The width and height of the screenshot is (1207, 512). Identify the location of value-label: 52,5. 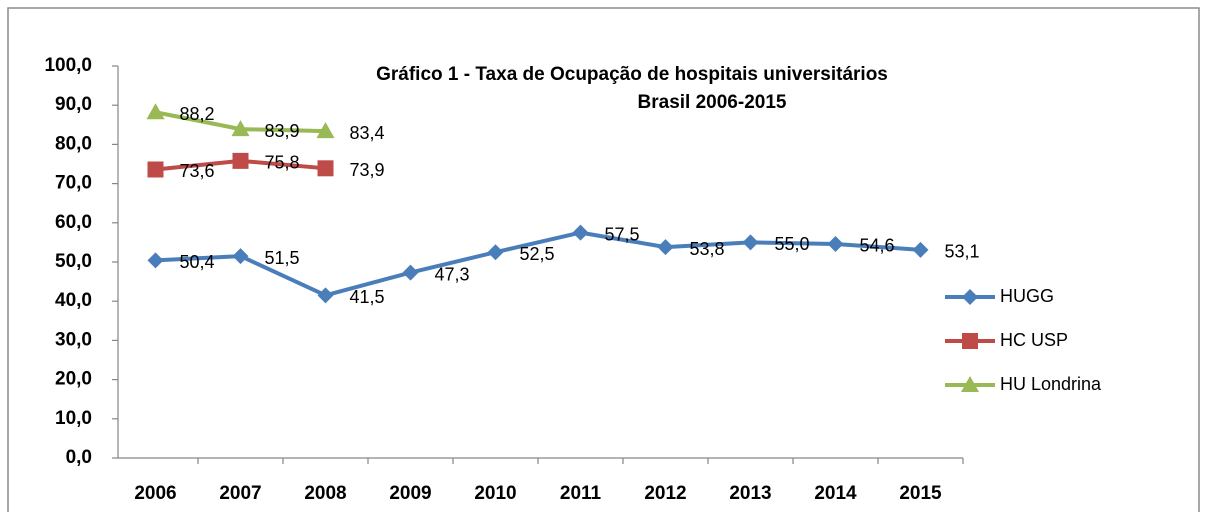
(537, 254).